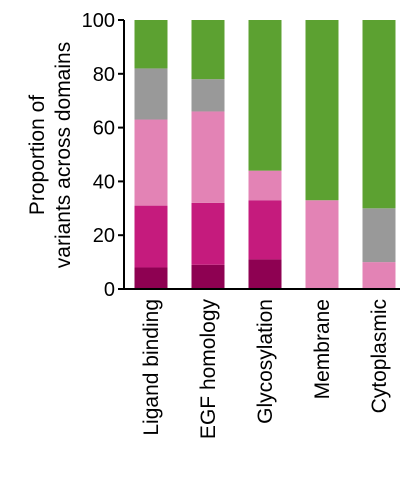 This screenshot has height=481, width=400. What do you see at coordinates (379, 356) in the screenshot?
I see `x-category-label: Cytoplasmic` at bounding box center [379, 356].